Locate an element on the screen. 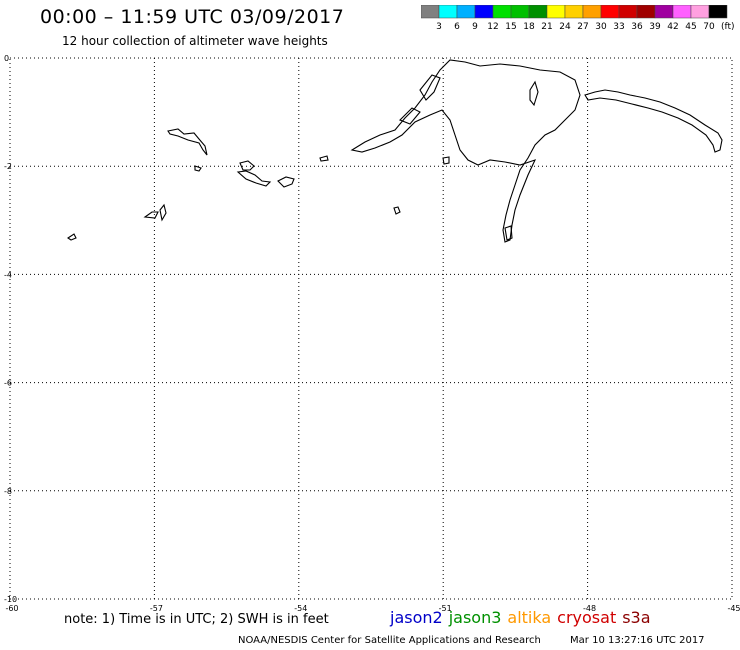 The height and width of the screenshot is (650, 740). colorbar-label: 21 is located at coordinates (546, 27).